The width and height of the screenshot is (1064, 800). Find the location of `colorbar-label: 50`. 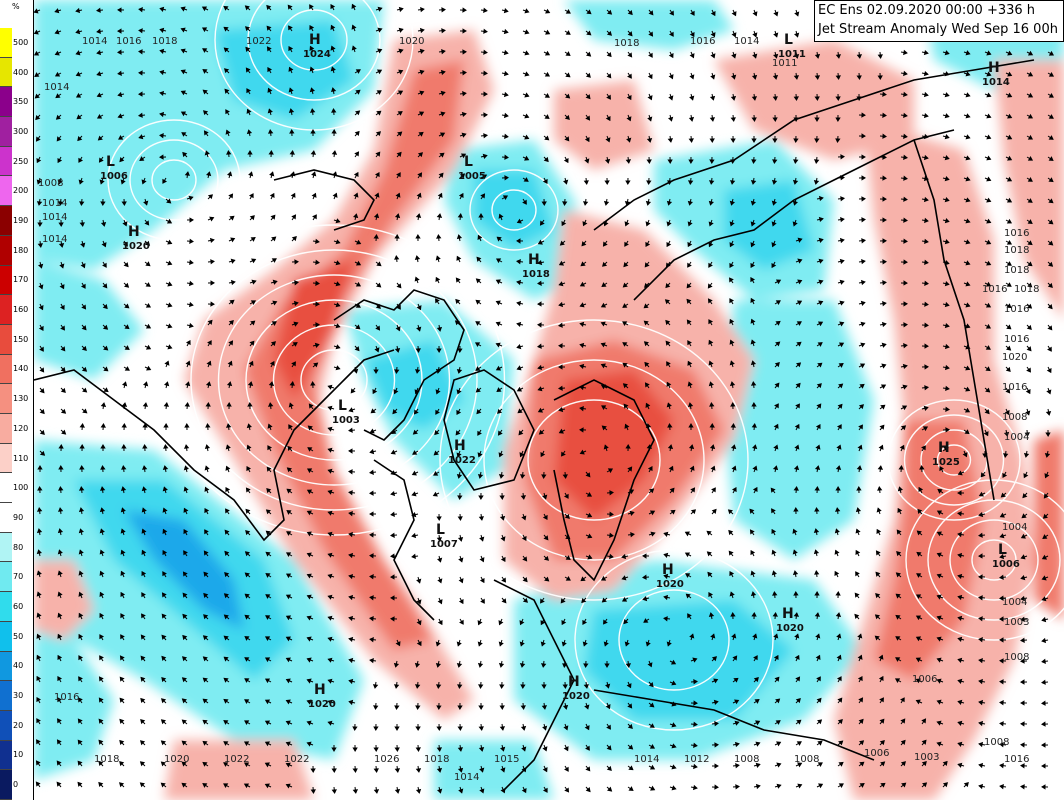

colorbar-label: 50 is located at coordinates (18, 636).